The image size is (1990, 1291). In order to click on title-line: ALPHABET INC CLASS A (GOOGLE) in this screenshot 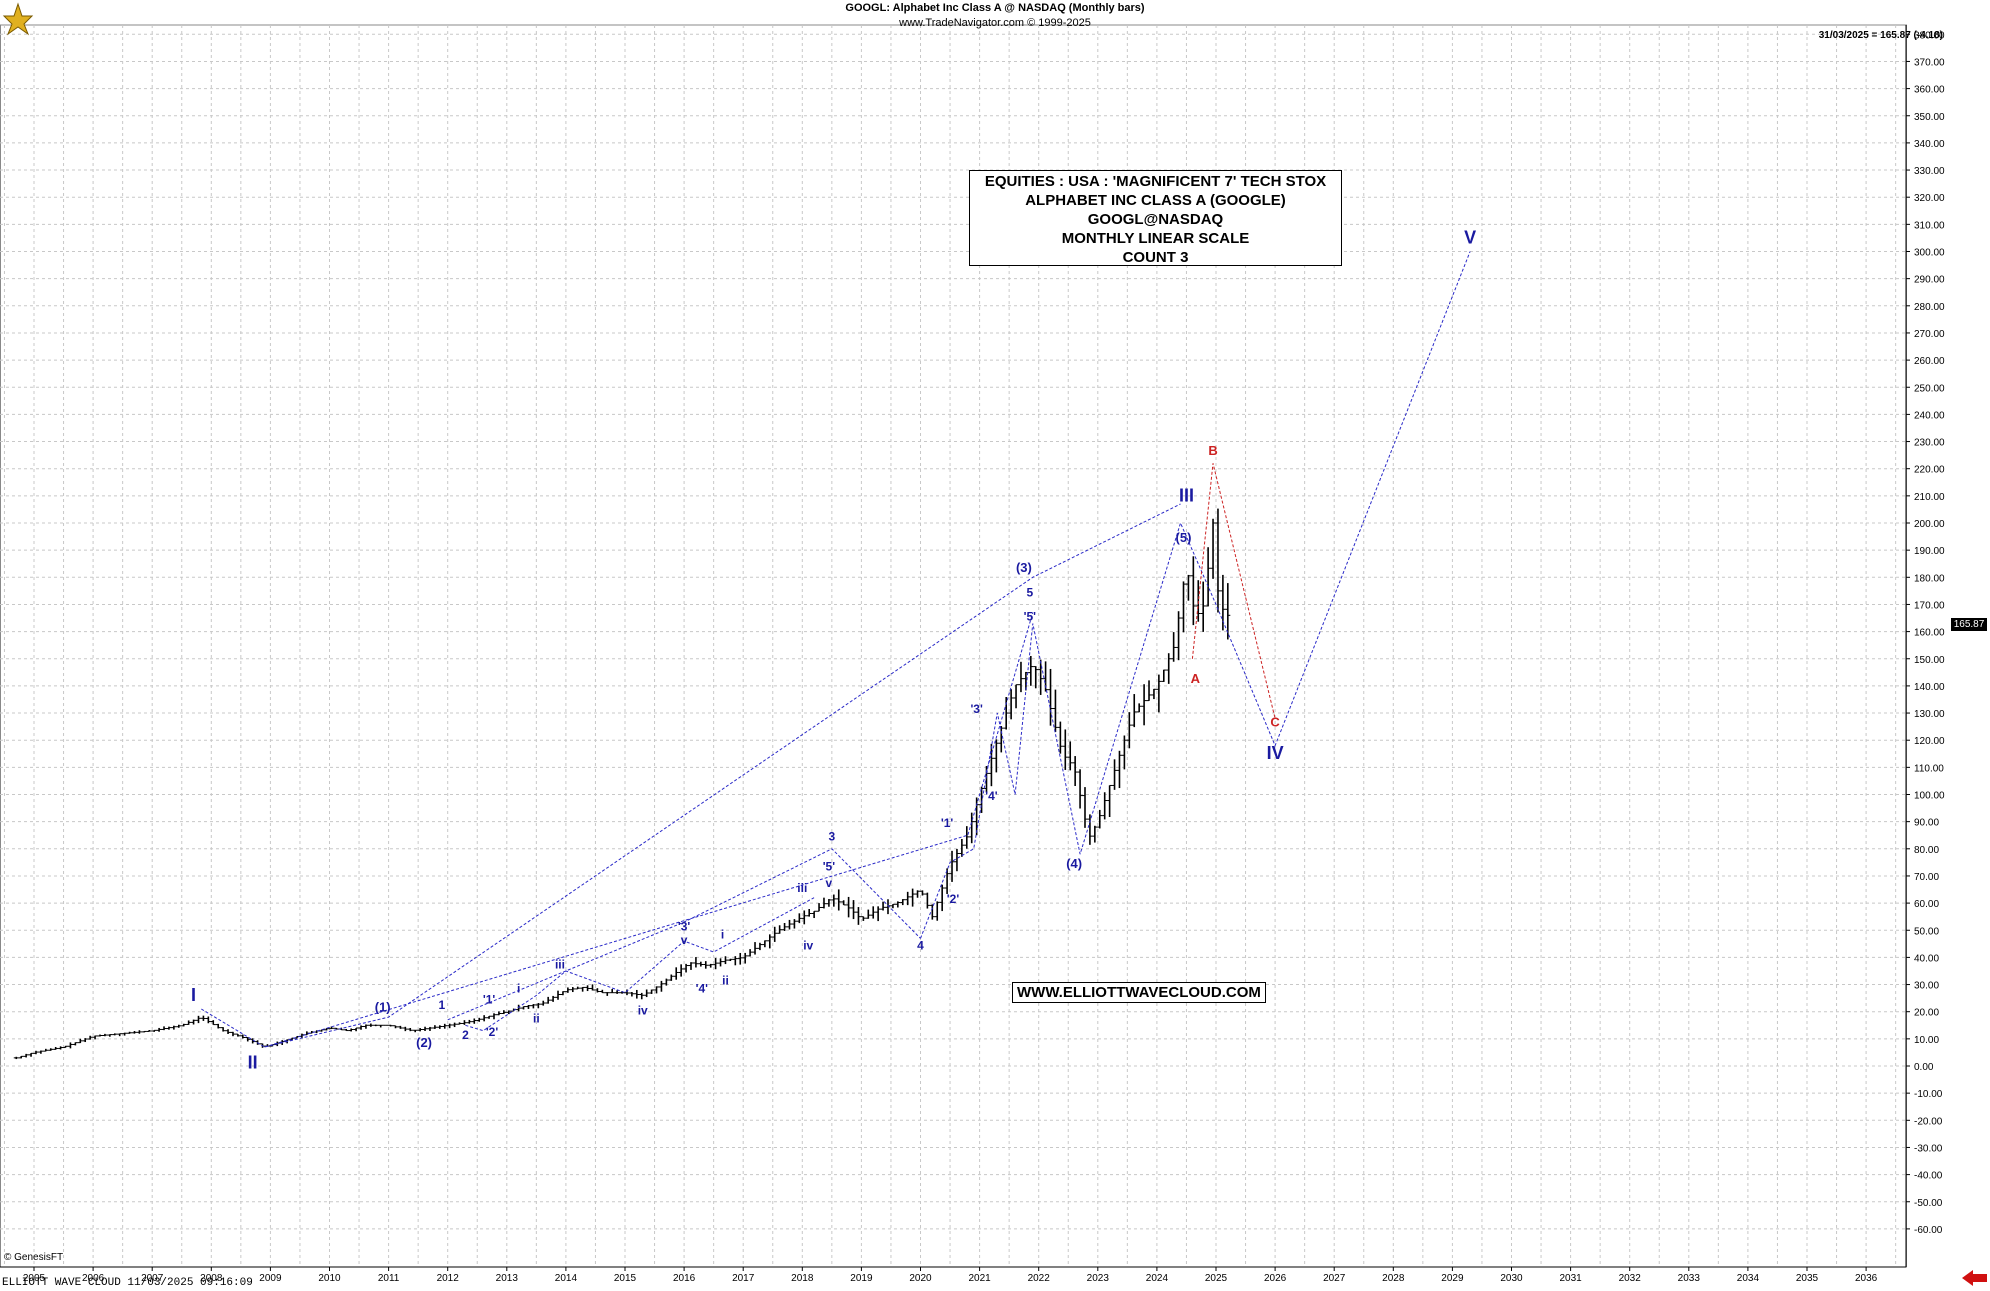, I will do `click(1155, 200)`.